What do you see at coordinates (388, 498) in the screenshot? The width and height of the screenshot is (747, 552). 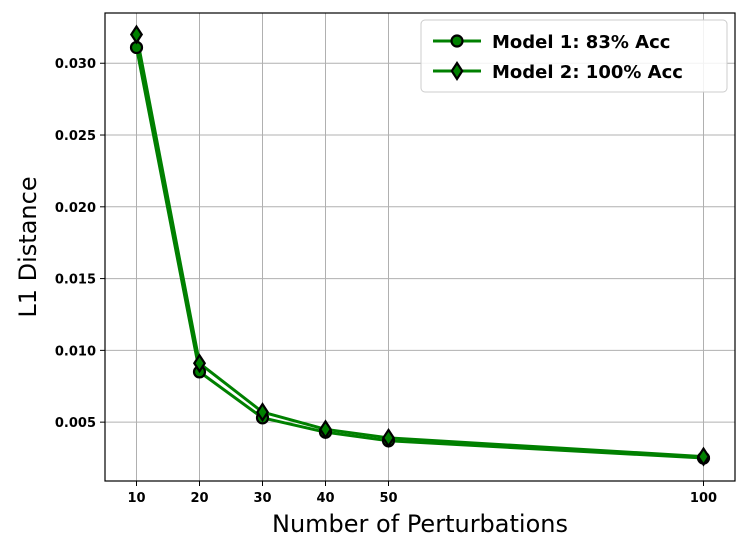 I see `x-tick-label: 50` at bounding box center [388, 498].